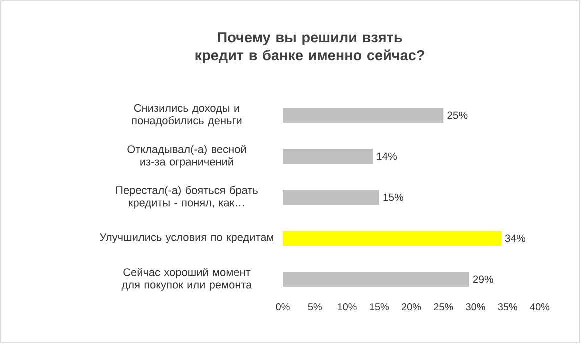 The image size is (581, 344). Describe the element at coordinates (412, 307) in the screenshot. I see `x-tick-label: 20%` at that location.